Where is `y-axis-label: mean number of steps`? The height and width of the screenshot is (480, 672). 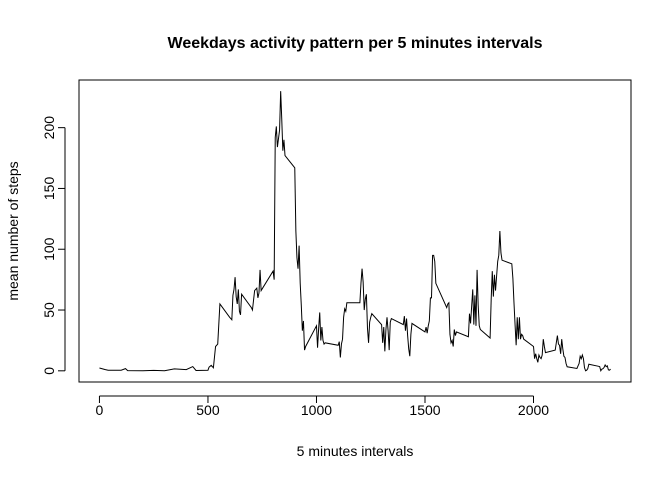 y-axis-label: mean number of steps is located at coordinates (13, 230).